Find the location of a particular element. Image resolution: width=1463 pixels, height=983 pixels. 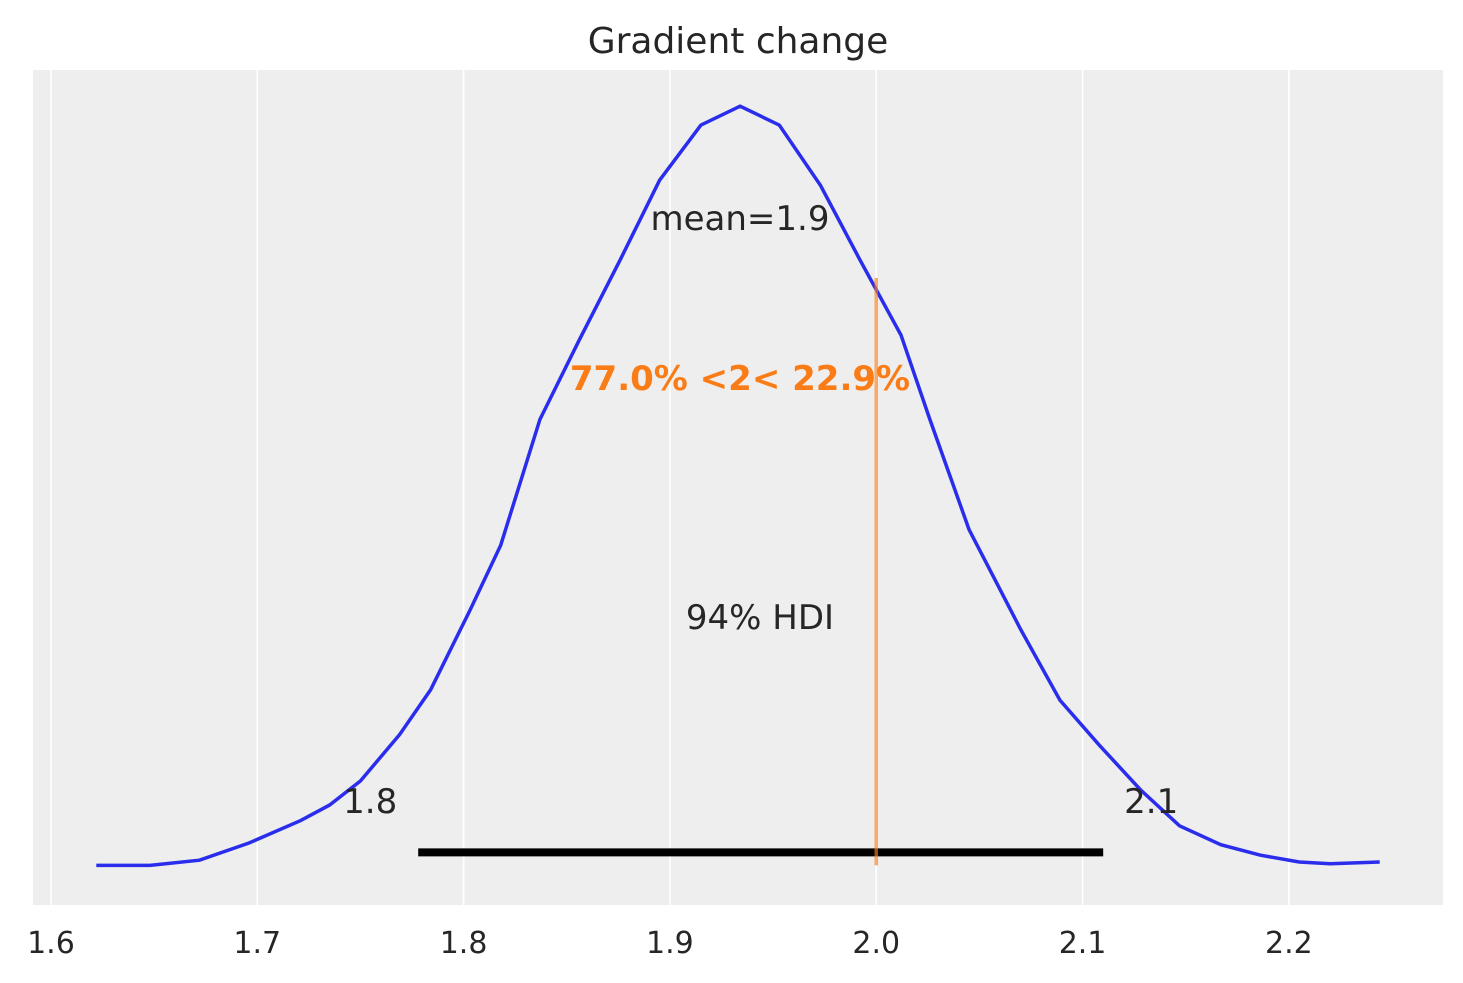

x-tick-label: 2.1 is located at coordinates (1083, 943).